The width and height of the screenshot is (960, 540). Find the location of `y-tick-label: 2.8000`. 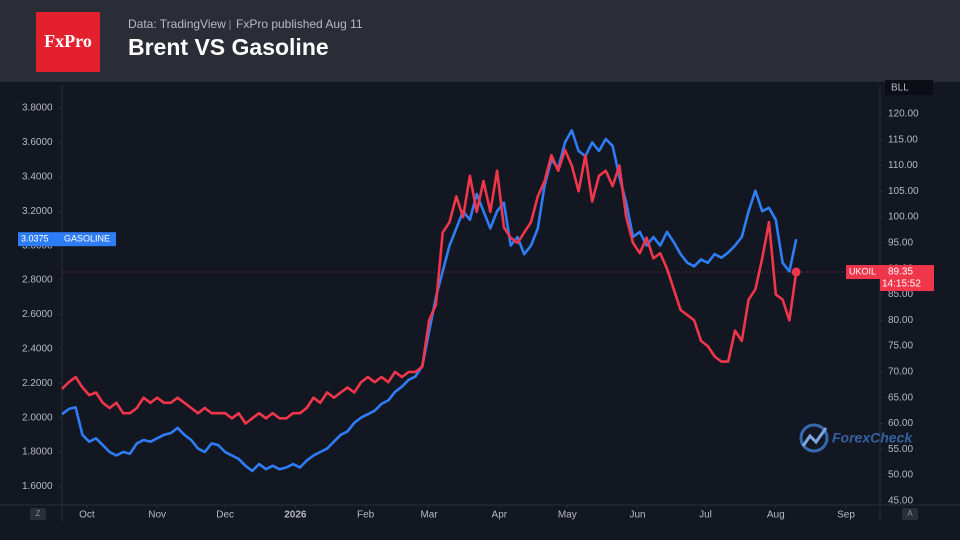

y-tick-label: 2.8000 is located at coordinates (37, 280).